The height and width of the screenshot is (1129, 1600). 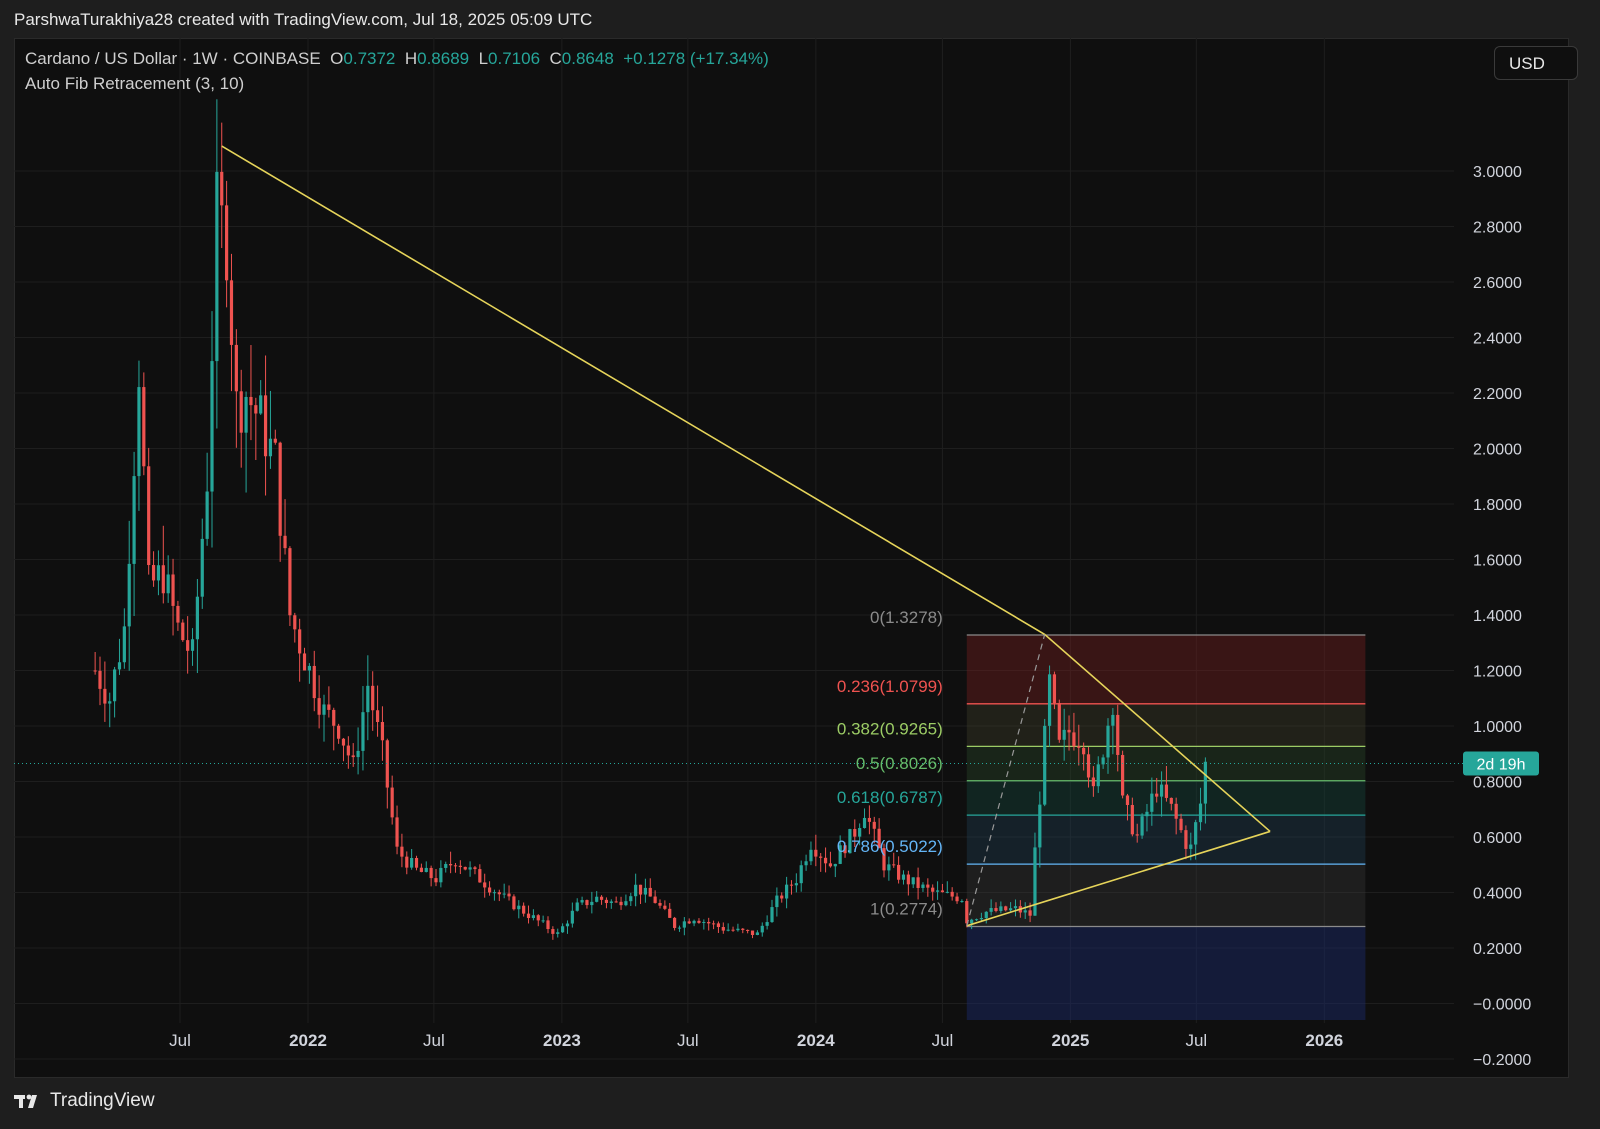 I want to click on y-tick-label: 0.4000, so click(x=1497, y=894).